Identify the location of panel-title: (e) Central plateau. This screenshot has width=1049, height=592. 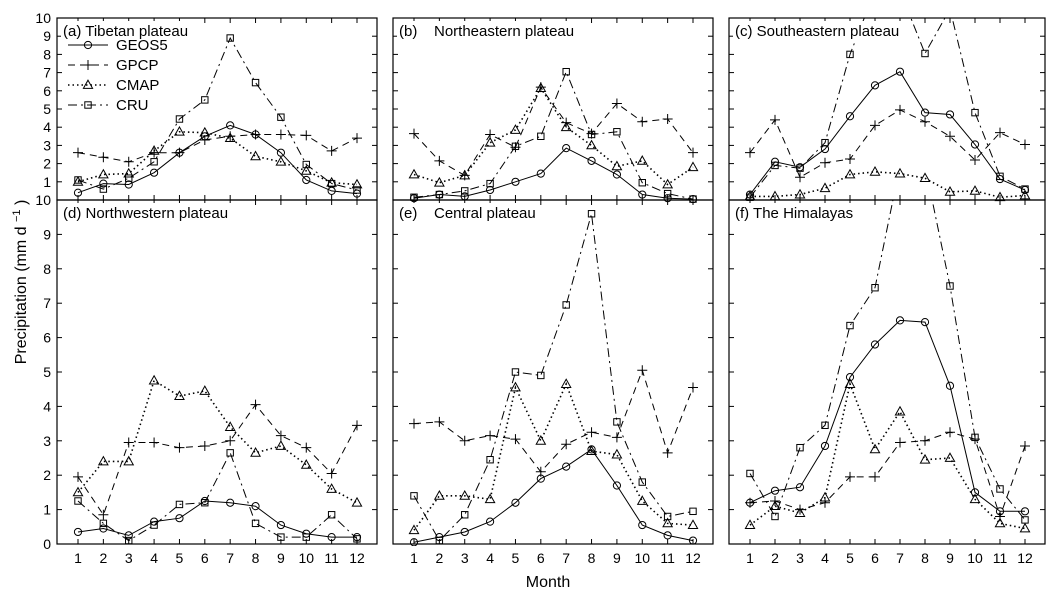
(467, 213).